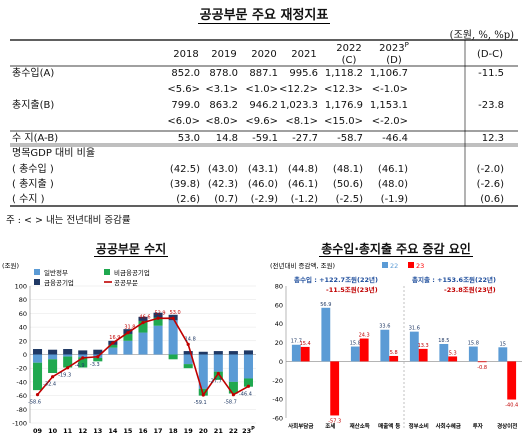 This screenshot has height=436, width=528. I want to click on data-label: -58.7, so click(230, 403).